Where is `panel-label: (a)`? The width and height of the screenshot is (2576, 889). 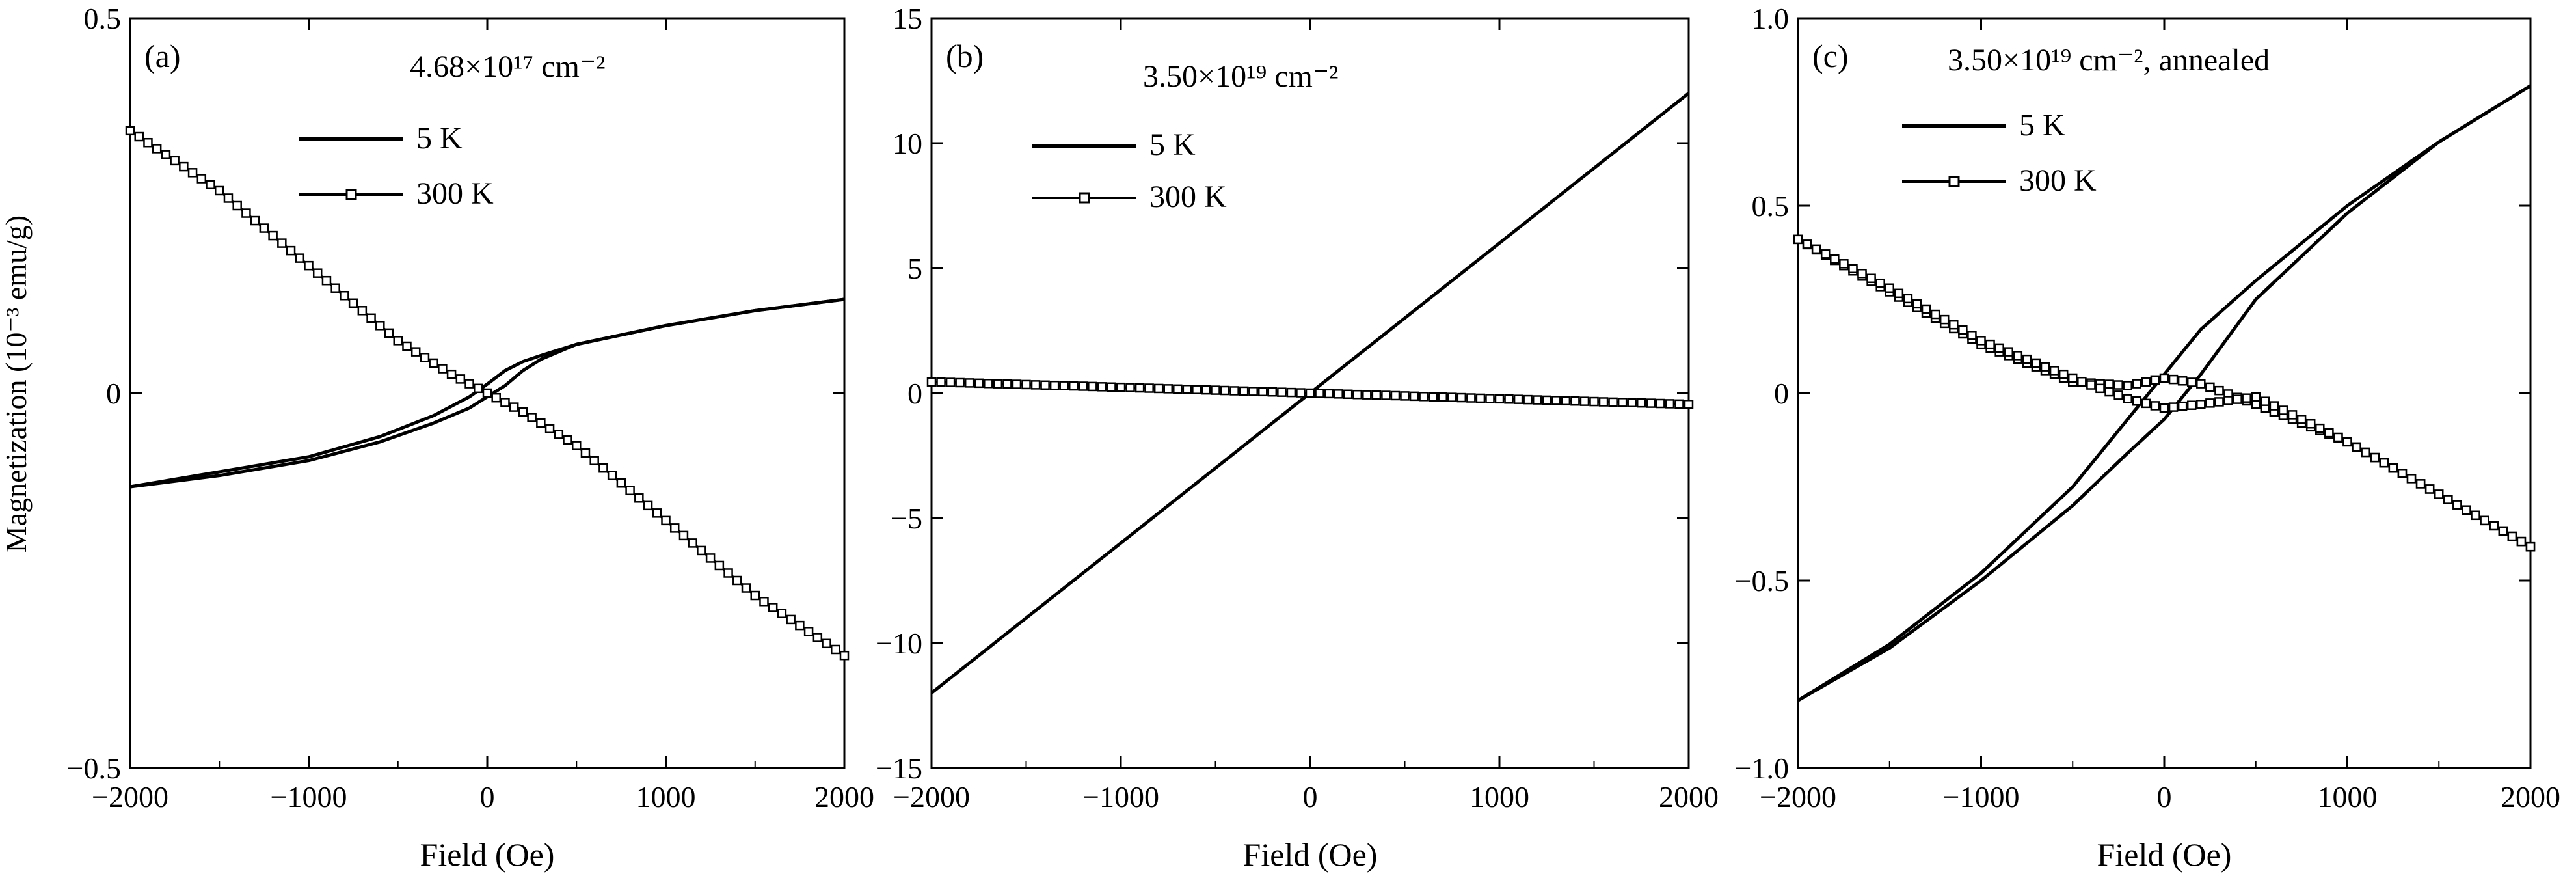
panel-label: (a) is located at coordinates (162, 56).